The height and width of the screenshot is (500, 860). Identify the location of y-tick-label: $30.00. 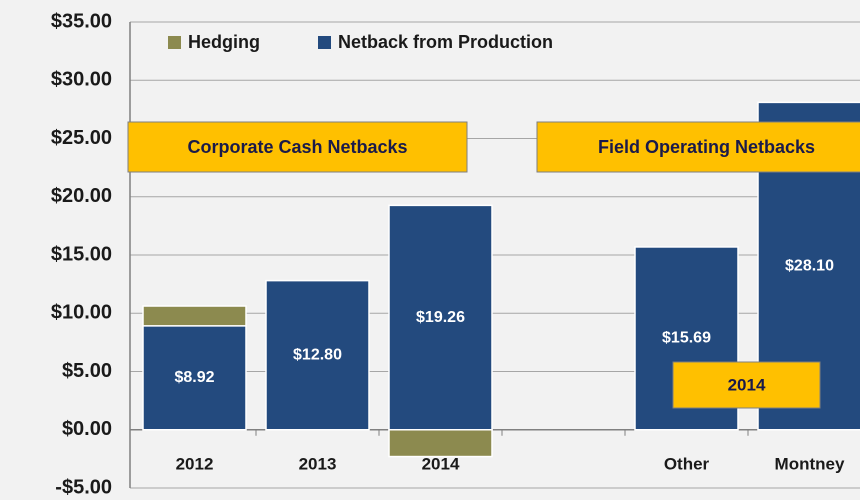
(81, 80).